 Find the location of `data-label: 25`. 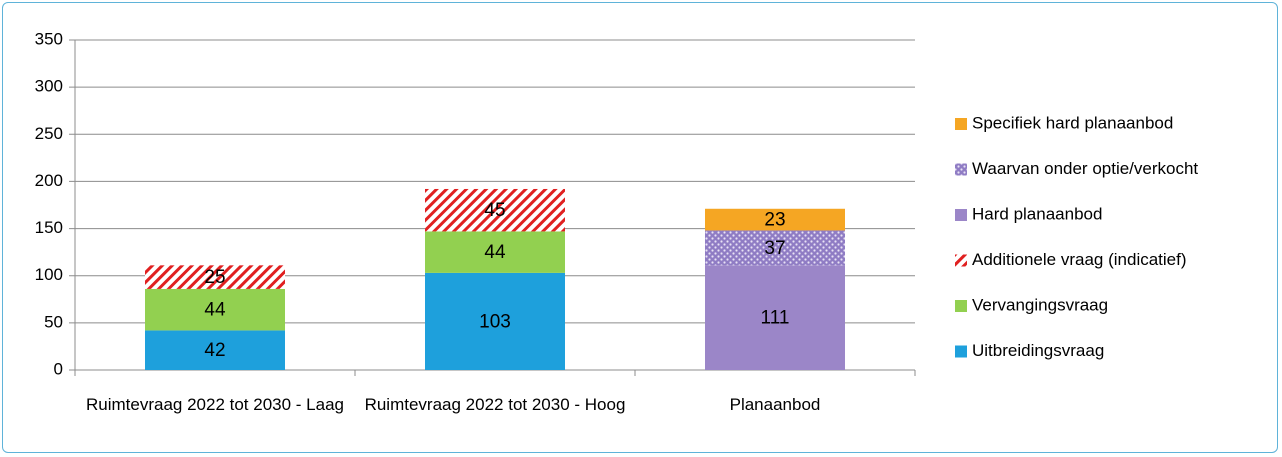

data-label: 25 is located at coordinates (214, 277).